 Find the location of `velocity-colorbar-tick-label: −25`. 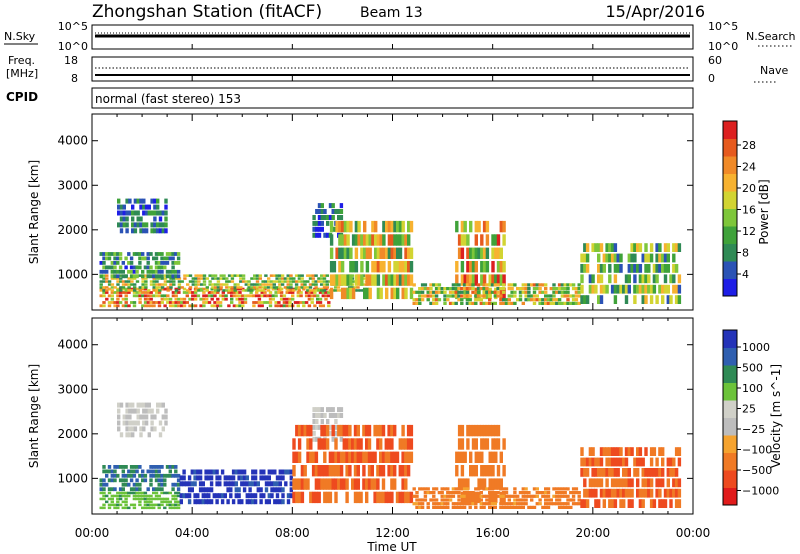

velocity-colorbar-tick-label: −25 is located at coordinates (753, 429).